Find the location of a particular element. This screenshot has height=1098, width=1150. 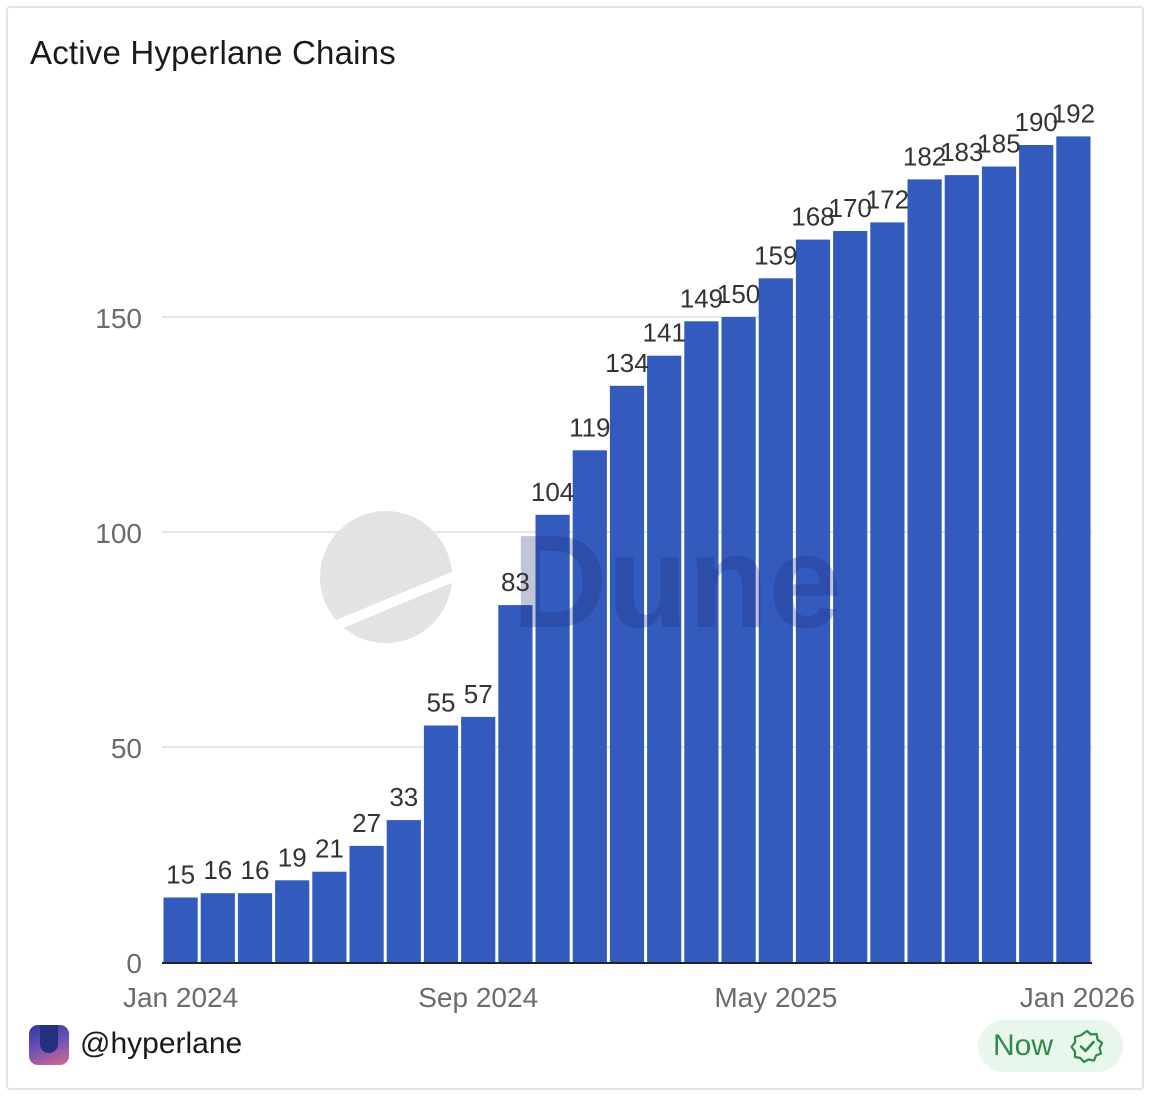

bar-value-label: 172 is located at coordinates (887, 199).